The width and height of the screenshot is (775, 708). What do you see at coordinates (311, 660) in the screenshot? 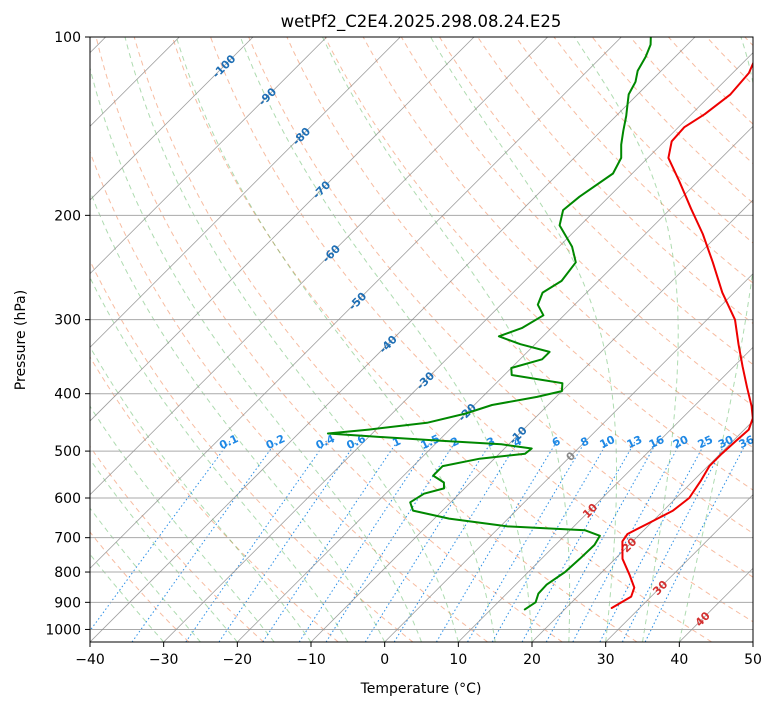
I see `x-tick-label: −10` at bounding box center [311, 660].